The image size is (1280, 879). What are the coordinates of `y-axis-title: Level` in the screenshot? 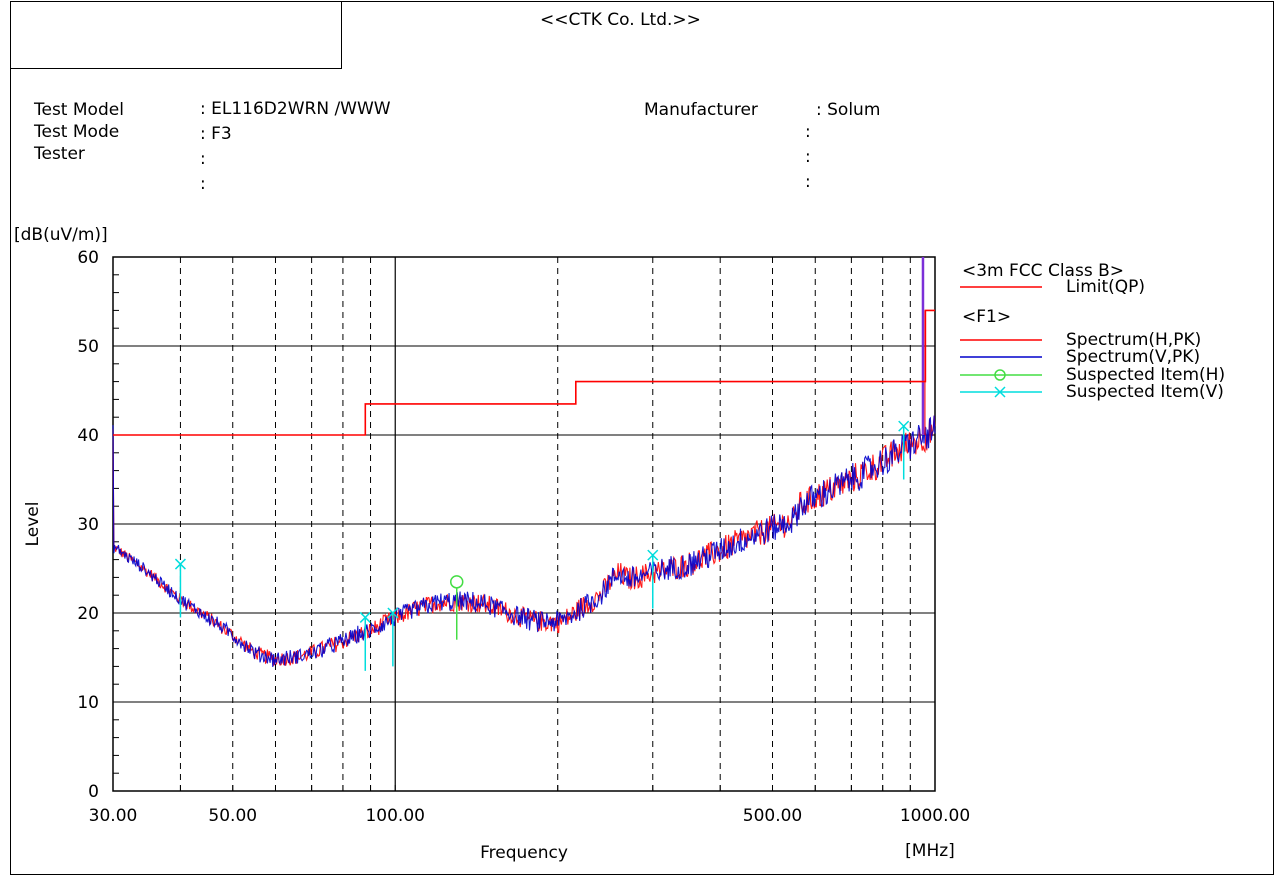 It's located at (33, 524).